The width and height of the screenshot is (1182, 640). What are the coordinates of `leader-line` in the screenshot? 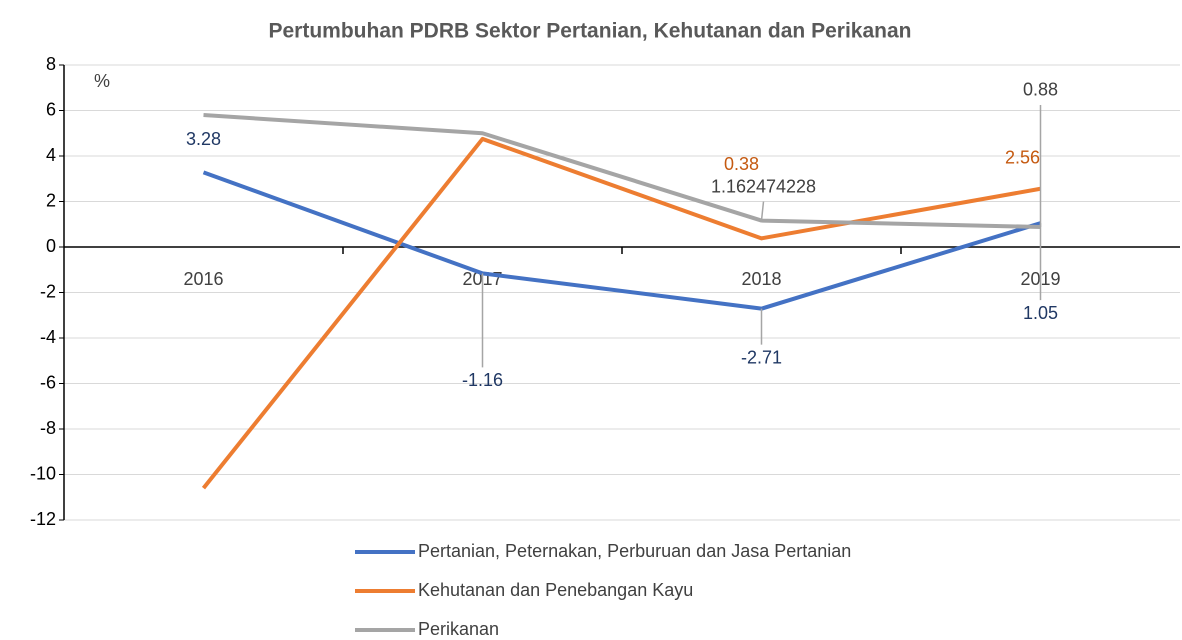 It's located at (762, 211).